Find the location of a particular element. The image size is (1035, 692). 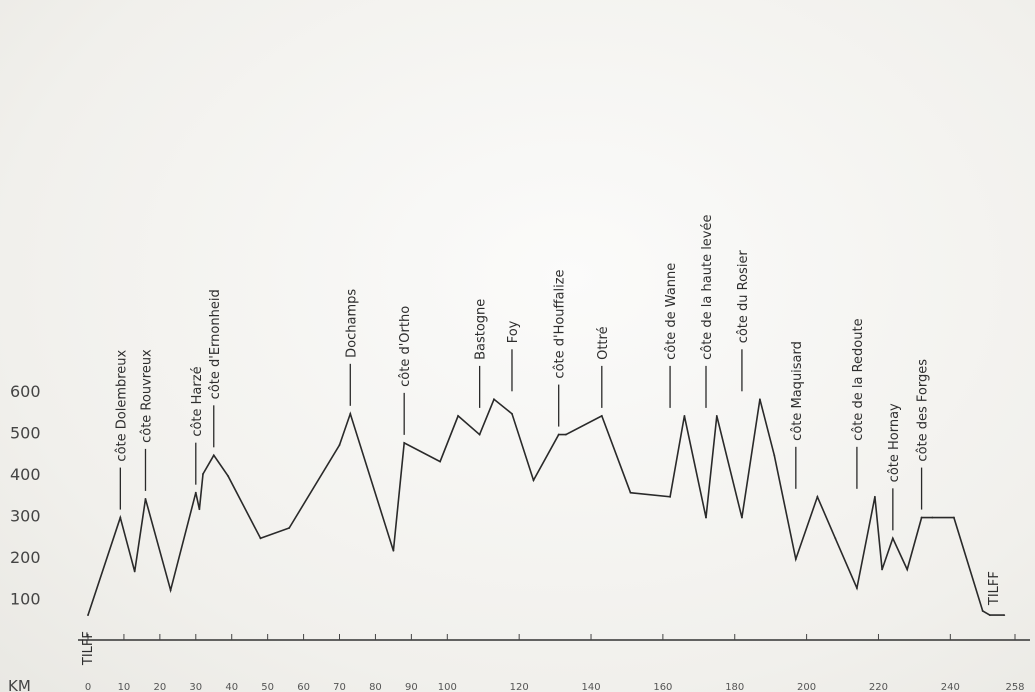

x-tick-label: 10 is located at coordinates (124, 687).